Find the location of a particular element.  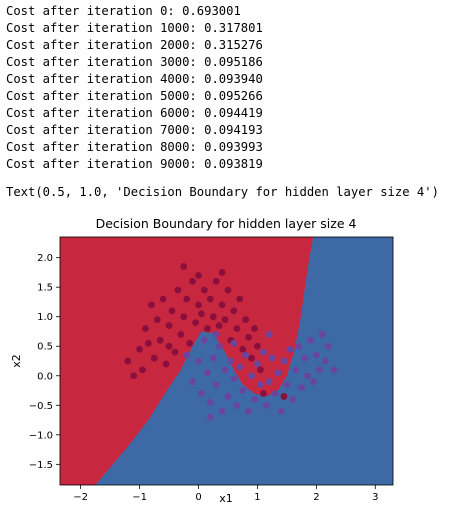

y-tick-label: −1.5 is located at coordinates (41, 465).